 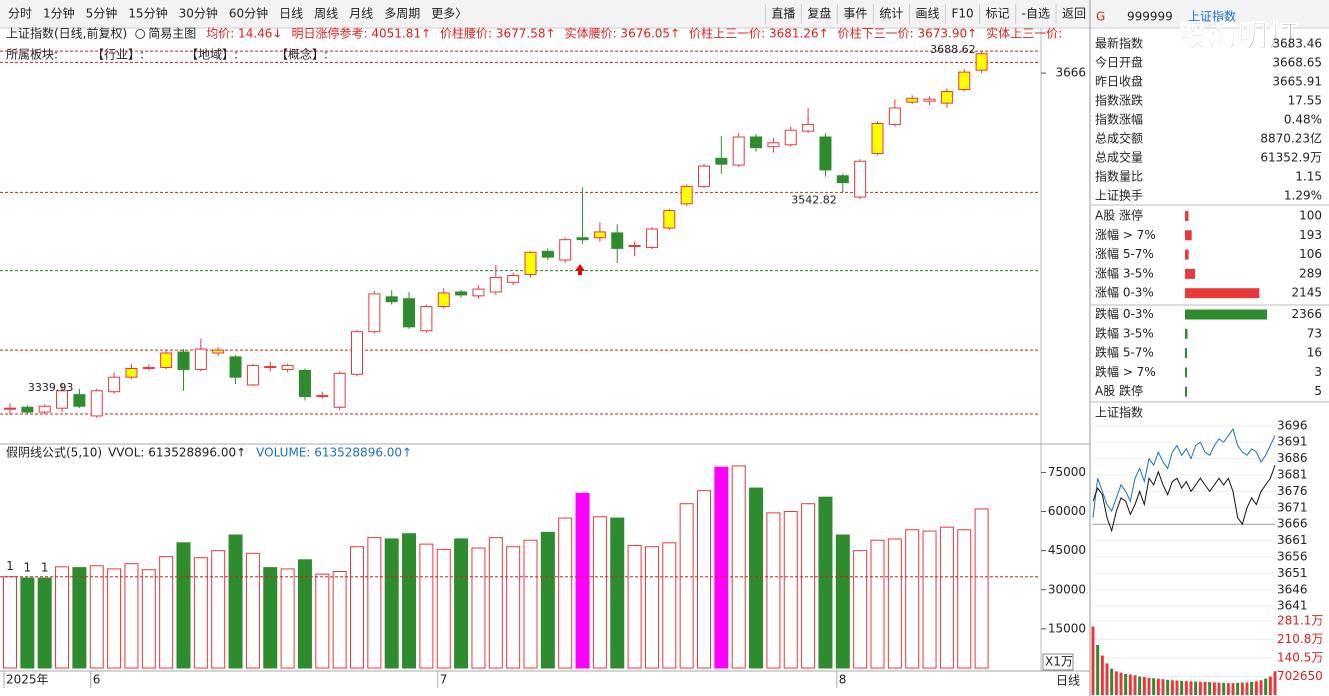 What do you see at coordinates (291, 14) in the screenshot?
I see `tab: 日线` at bounding box center [291, 14].